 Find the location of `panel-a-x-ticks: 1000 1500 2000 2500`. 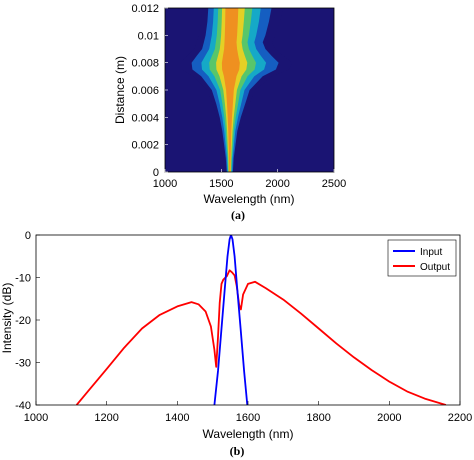

panel-a-x-ticks: 1000 1500 2000 2500 is located at coordinates (249, 179).